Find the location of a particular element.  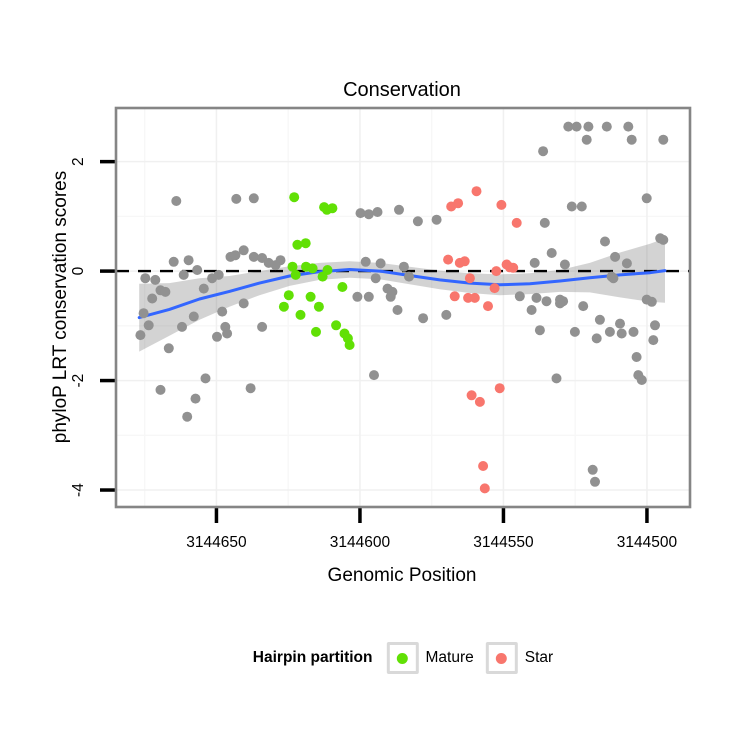

legend-label-star: Star is located at coordinates (539, 657).